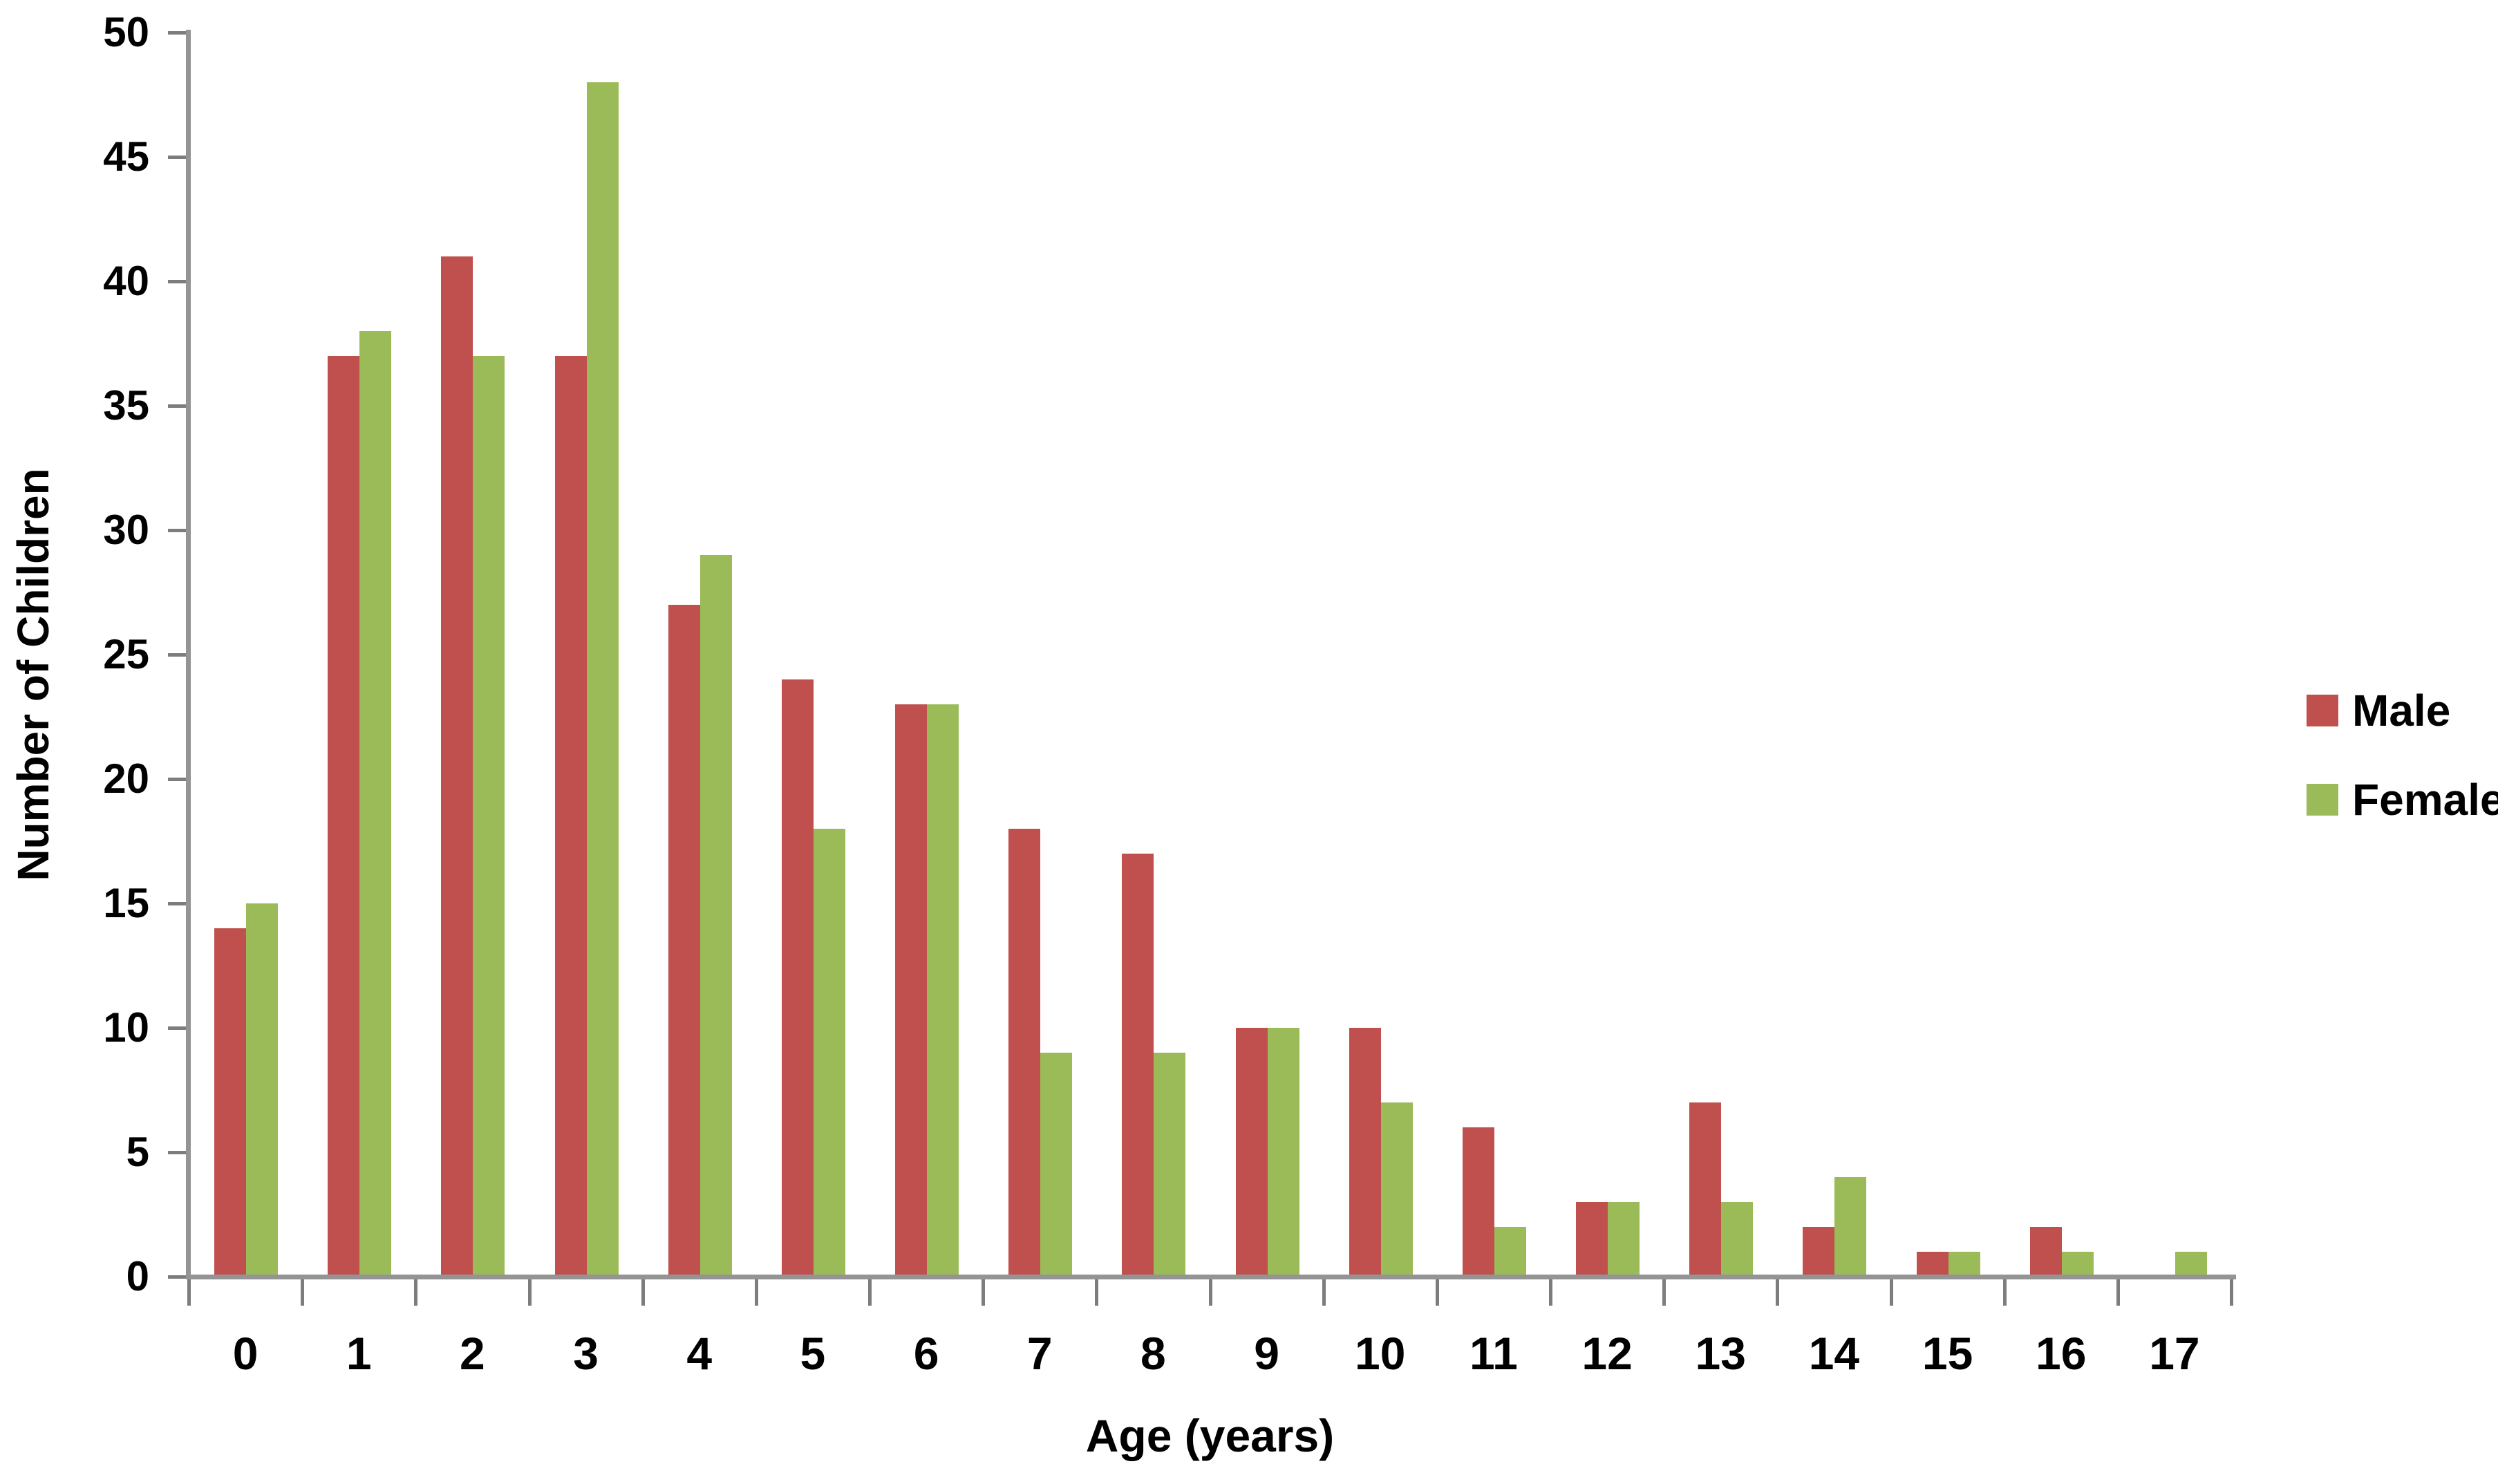  Describe the element at coordinates (1720, 1353) in the screenshot. I see `x-category-label: 13` at that location.